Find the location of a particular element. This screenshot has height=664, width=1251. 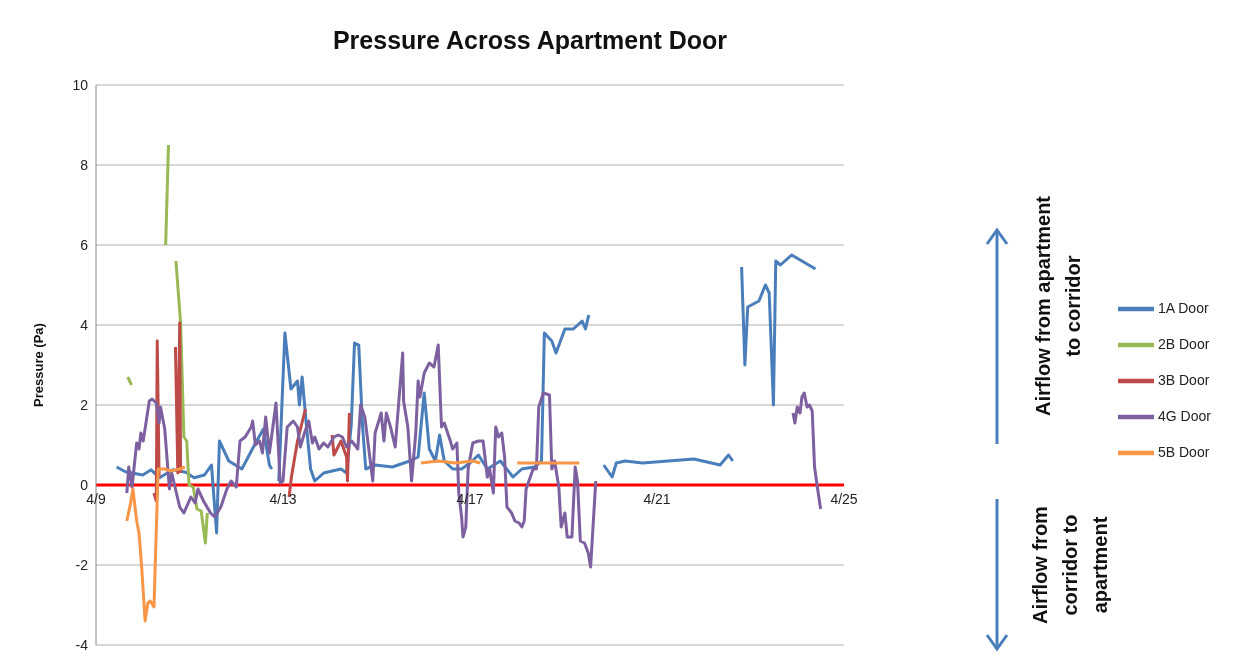

legend-label: 3B Door is located at coordinates (1184, 380).